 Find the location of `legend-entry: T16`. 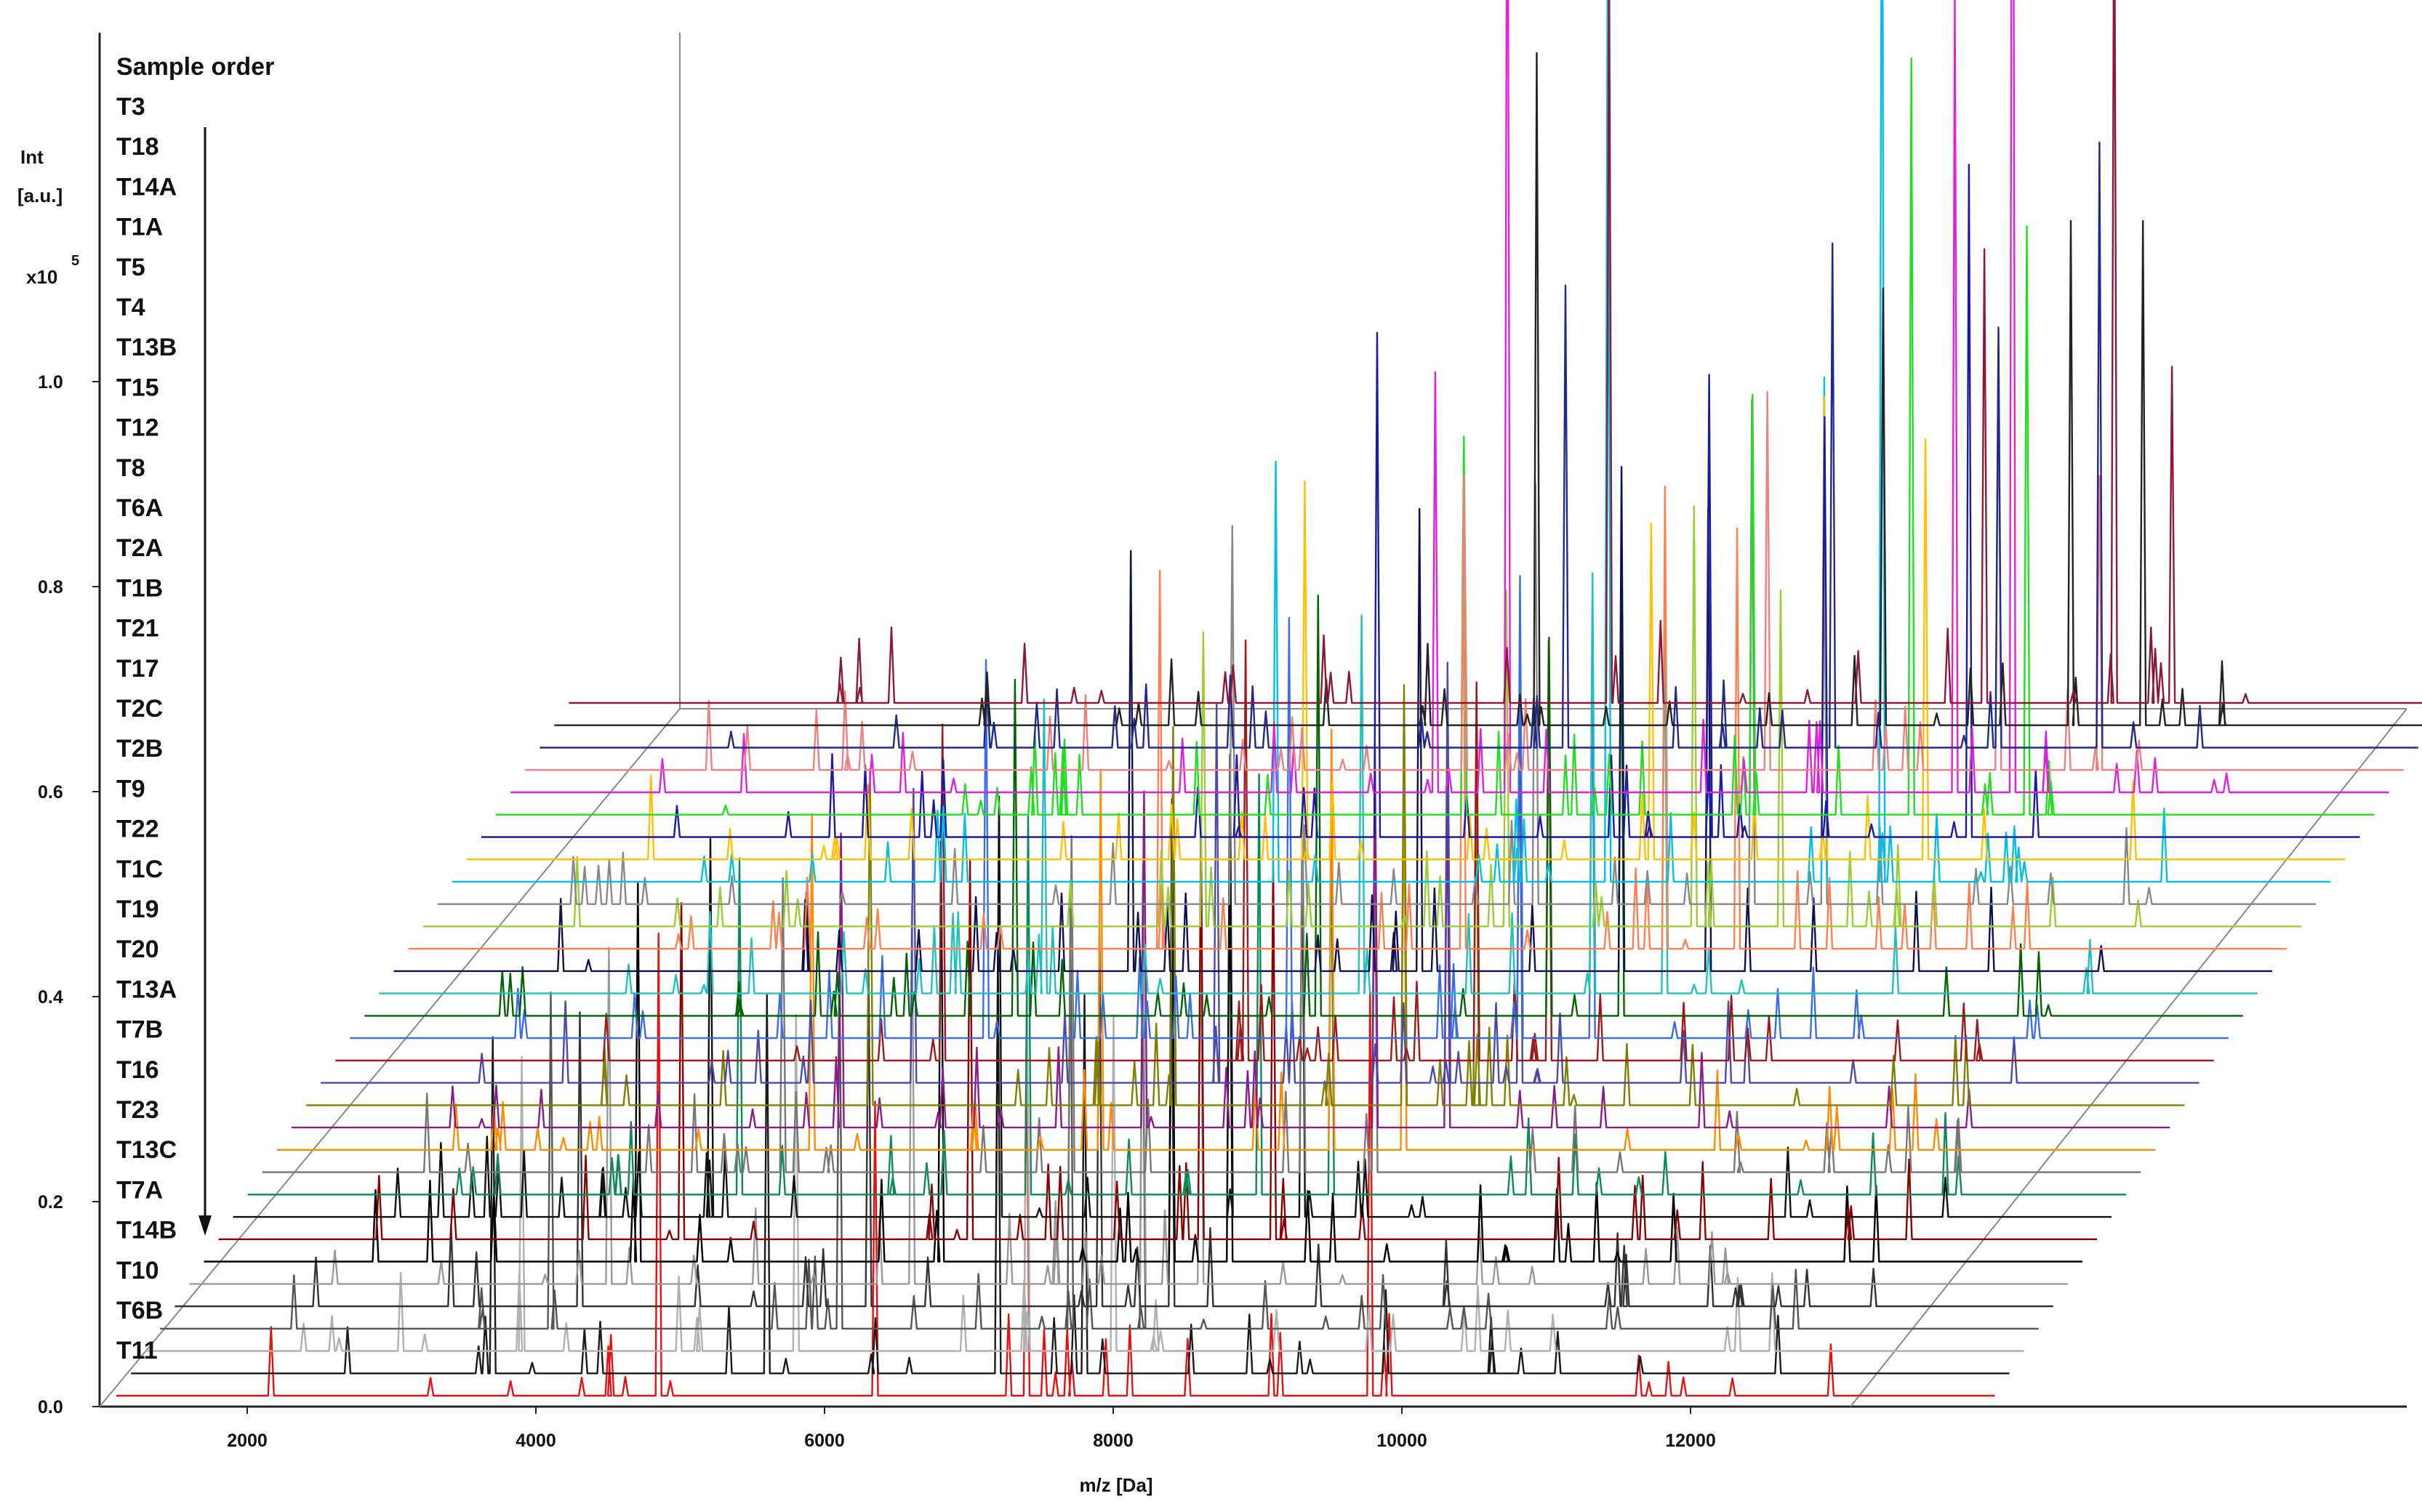

legend-entry: T16 is located at coordinates (137, 1070).